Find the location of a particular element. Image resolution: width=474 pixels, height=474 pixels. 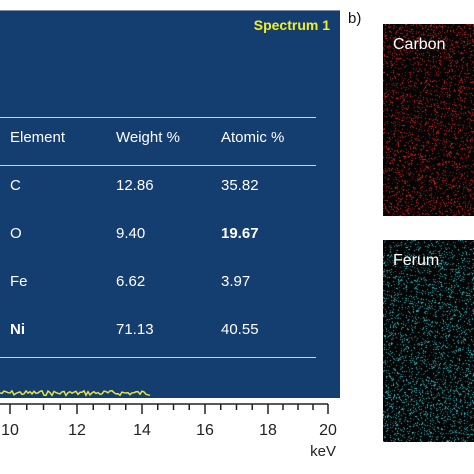

row-element: O is located at coordinates (16, 233).